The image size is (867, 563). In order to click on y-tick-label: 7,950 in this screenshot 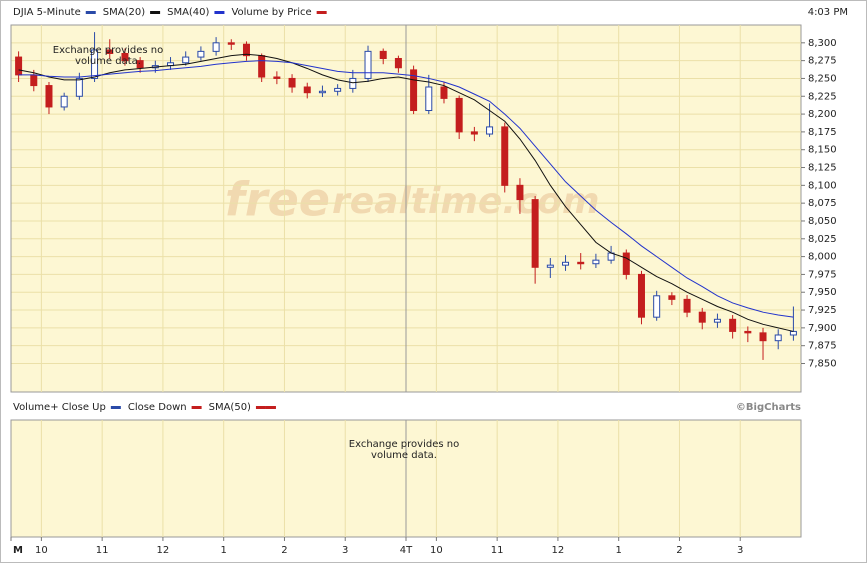, I will do `click(822, 292)`.